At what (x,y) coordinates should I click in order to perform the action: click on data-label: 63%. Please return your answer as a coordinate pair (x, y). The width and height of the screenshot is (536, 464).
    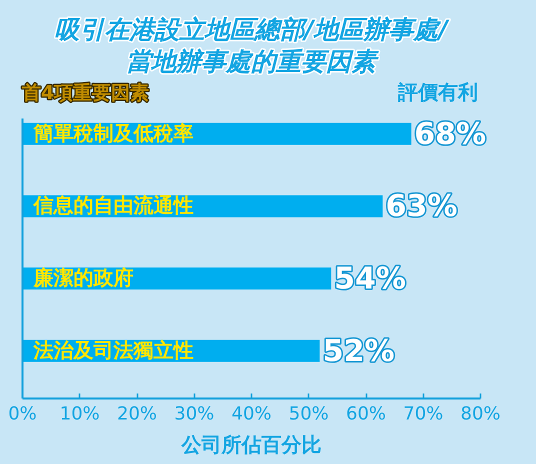
    Looking at the image, I should click on (422, 206).